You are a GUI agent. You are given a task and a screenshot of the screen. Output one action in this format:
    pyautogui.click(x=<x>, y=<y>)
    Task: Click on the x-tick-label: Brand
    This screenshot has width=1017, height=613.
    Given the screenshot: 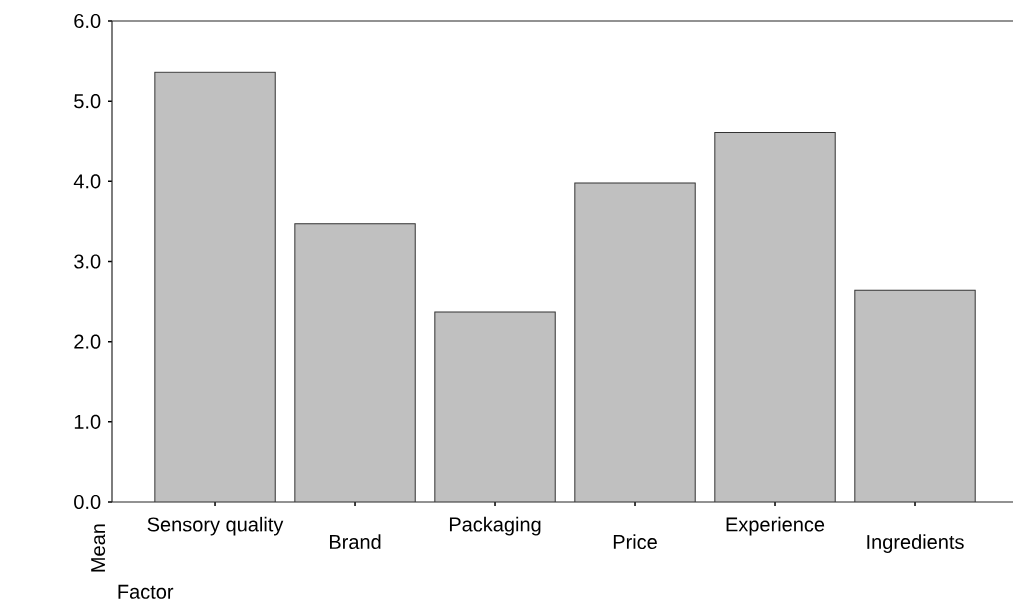 What is the action you would take?
    pyautogui.click(x=355, y=542)
    